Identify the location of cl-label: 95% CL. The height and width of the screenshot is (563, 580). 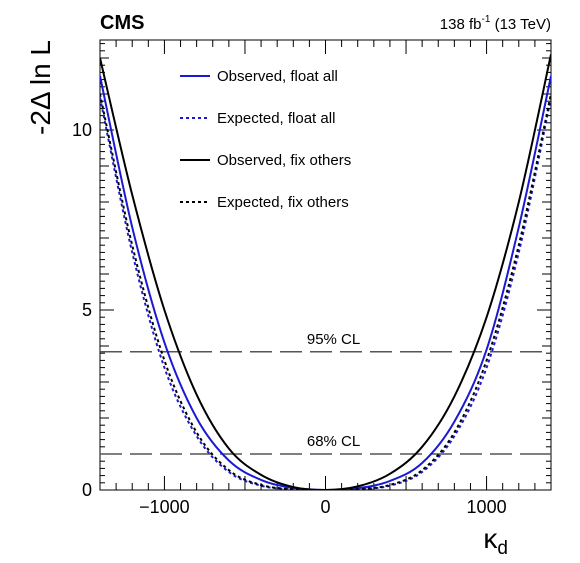
(333, 339).